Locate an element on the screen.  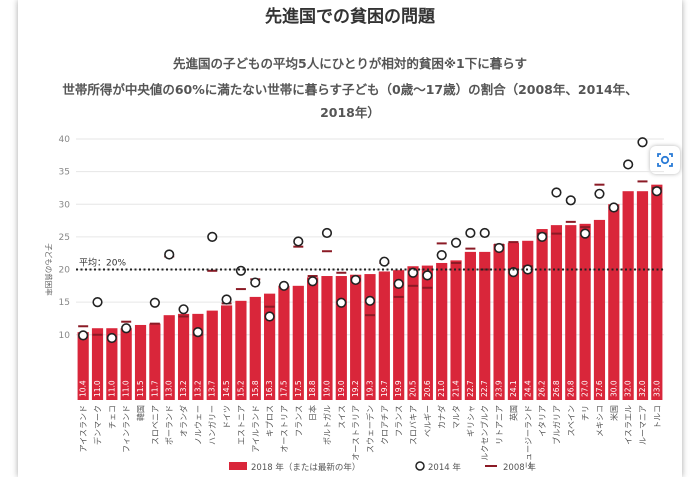
bar-value-label: 19.9 is located at coordinates (398, 388).